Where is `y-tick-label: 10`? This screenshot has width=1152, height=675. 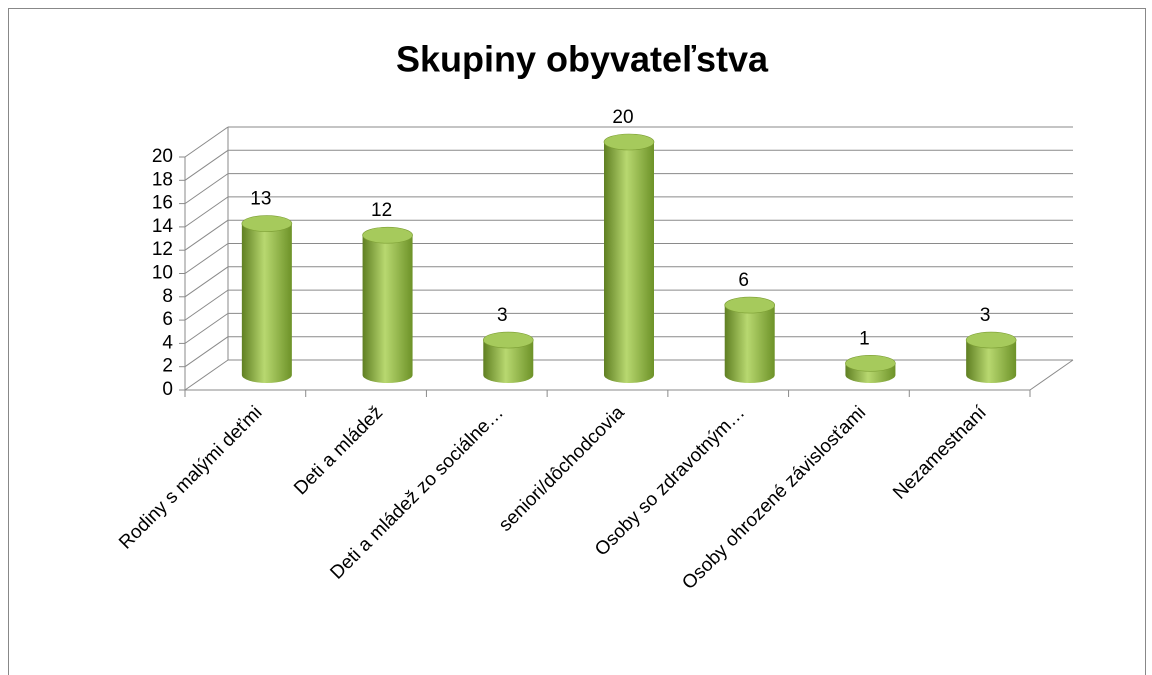 y-tick-label: 10 is located at coordinates (162, 273).